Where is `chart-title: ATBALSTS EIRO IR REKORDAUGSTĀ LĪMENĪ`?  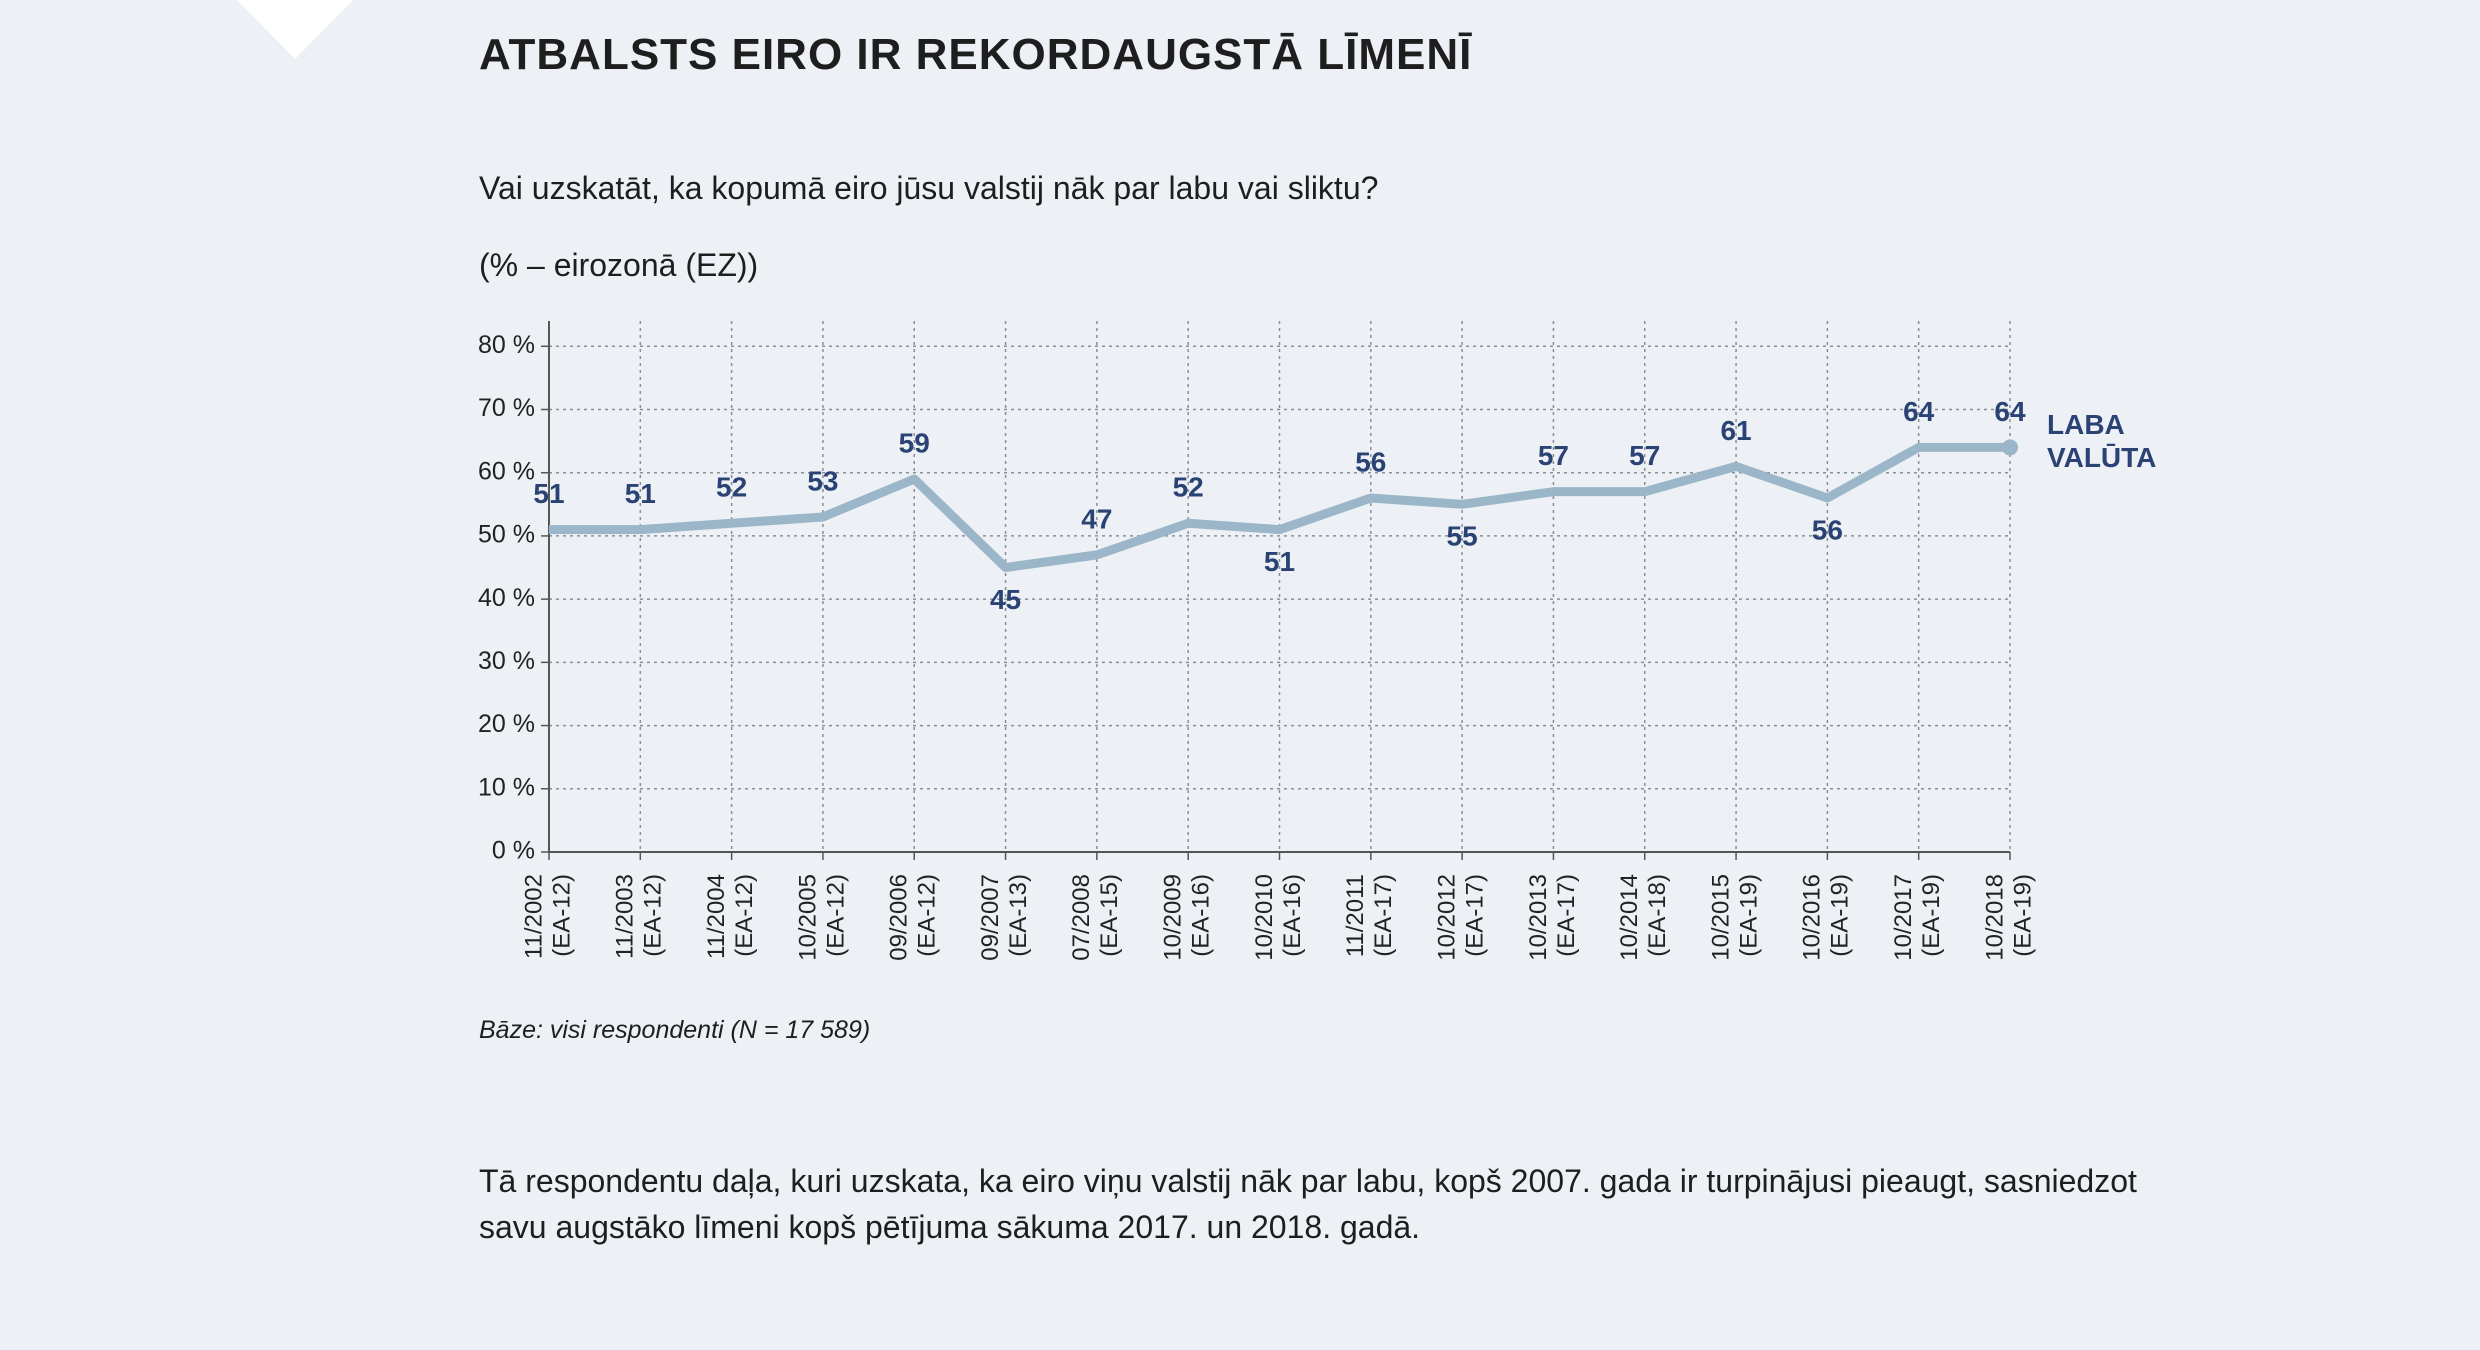 chart-title: ATBALSTS EIRO IR REKORDAUGSTĀ LĪMENĪ is located at coordinates (976, 54).